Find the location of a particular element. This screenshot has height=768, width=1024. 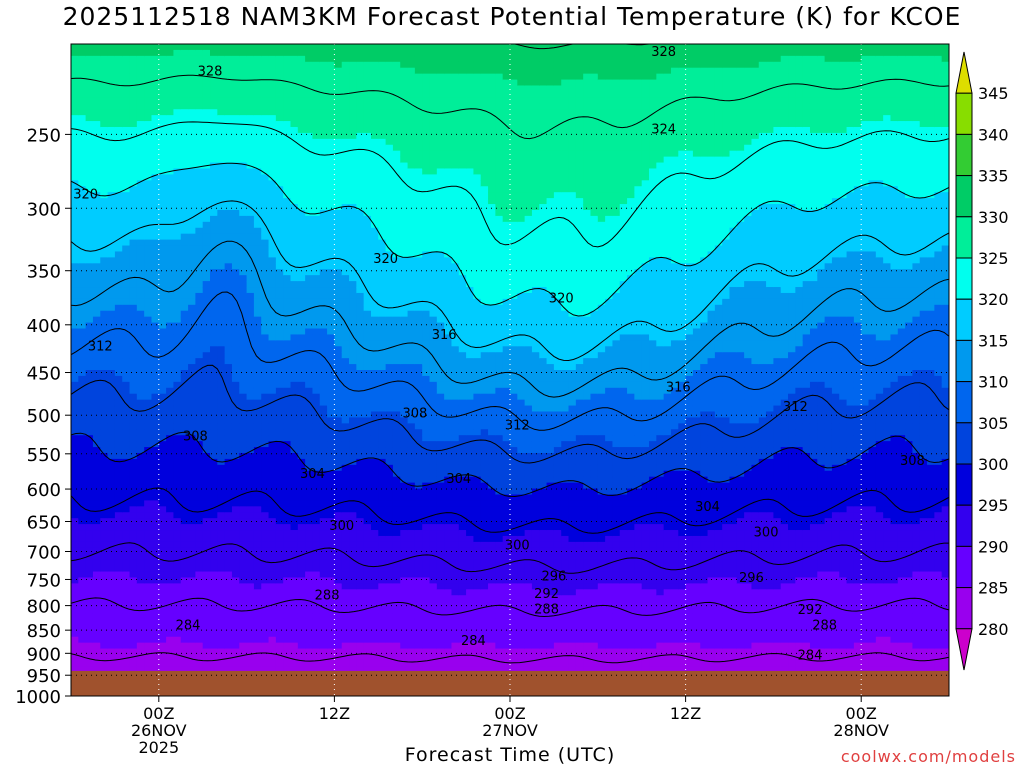

ground-fill is located at coordinates (510, 683).